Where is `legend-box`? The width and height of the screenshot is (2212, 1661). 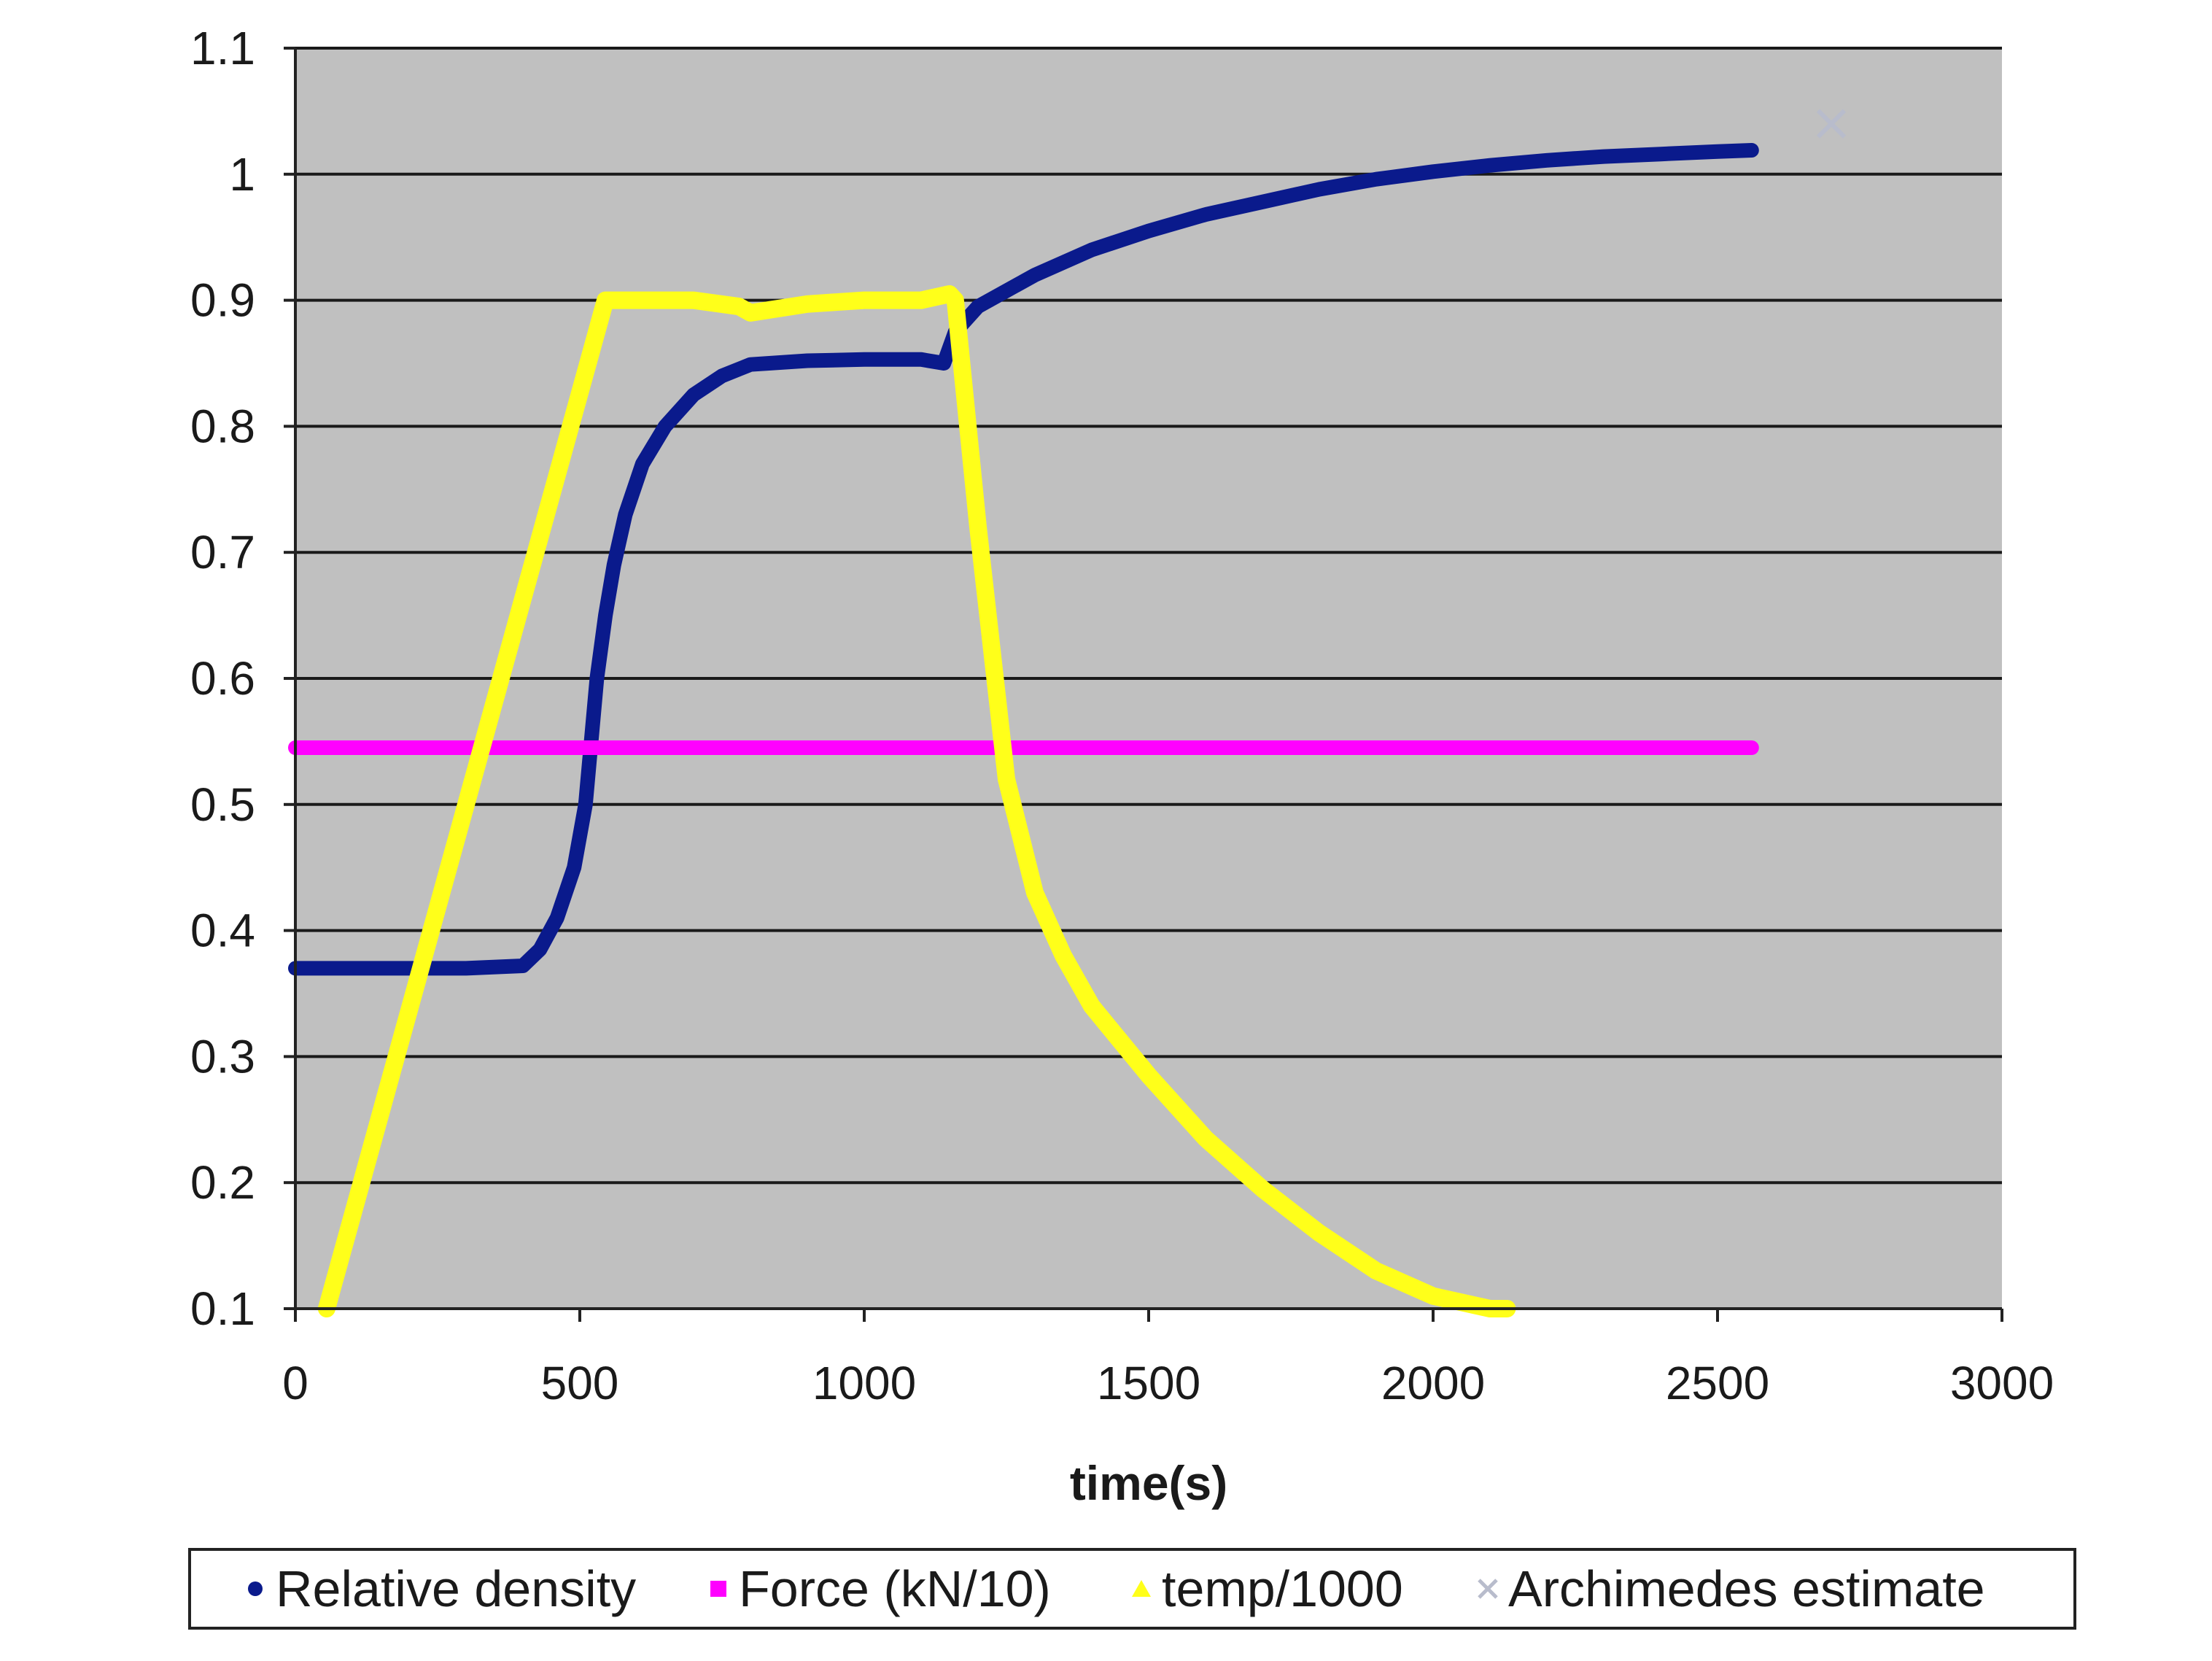 legend-box is located at coordinates (1132, 1589).